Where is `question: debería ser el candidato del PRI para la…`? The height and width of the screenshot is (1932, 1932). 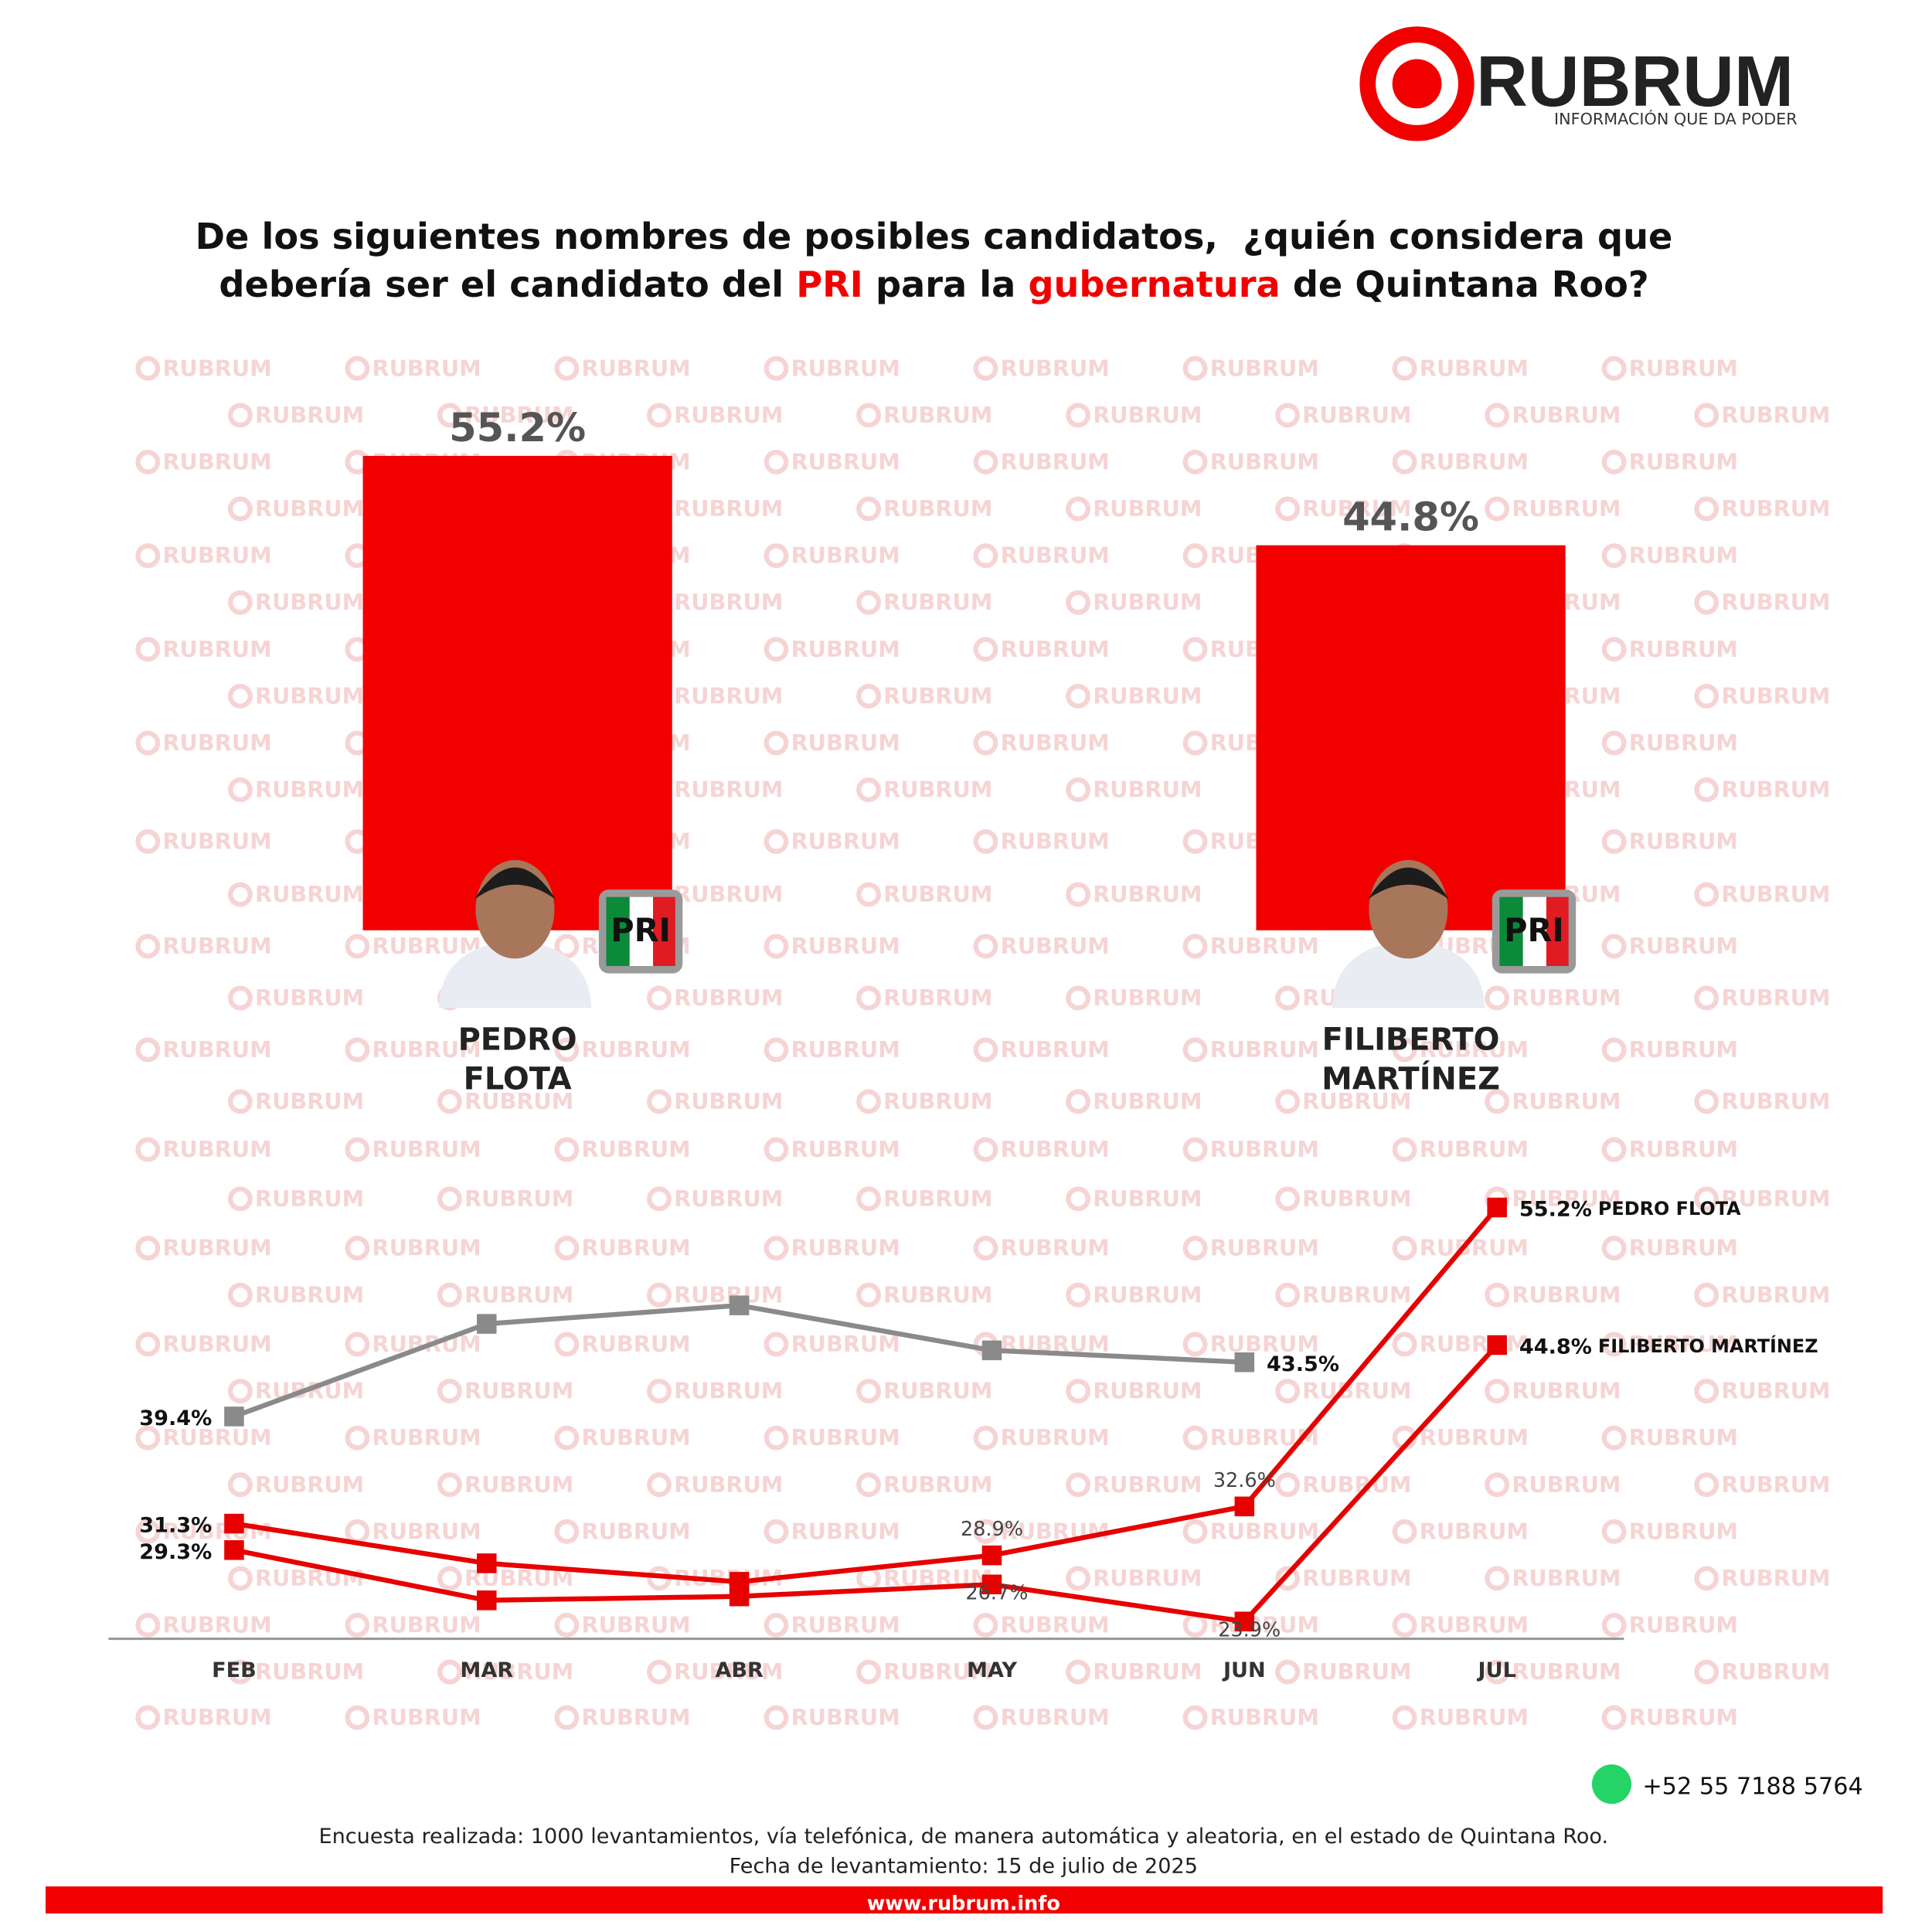 question: debería ser el candidato del PRI para la… is located at coordinates (934, 284).